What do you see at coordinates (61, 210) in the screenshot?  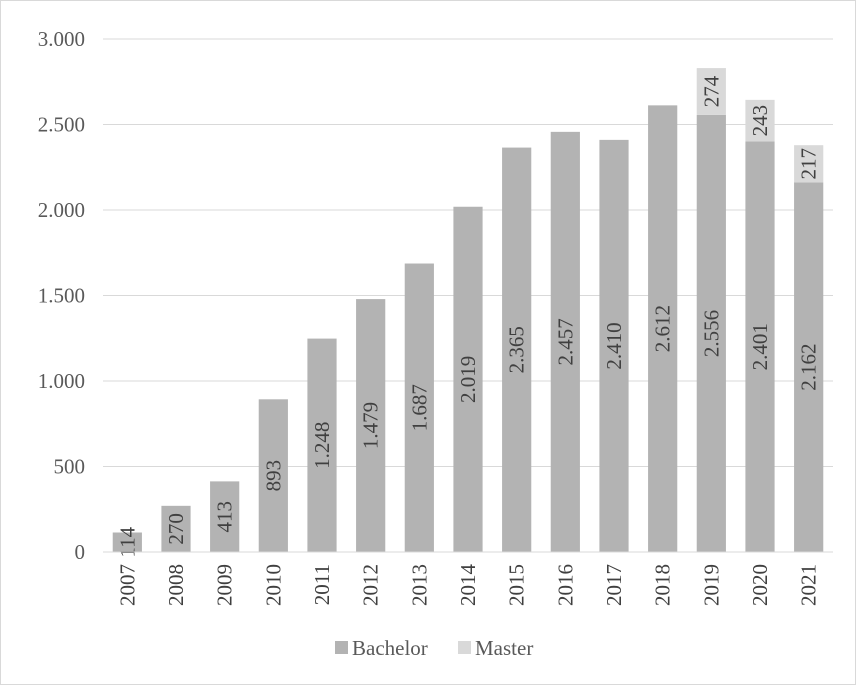 I see `y-tick-label: 2.000` at bounding box center [61, 210].